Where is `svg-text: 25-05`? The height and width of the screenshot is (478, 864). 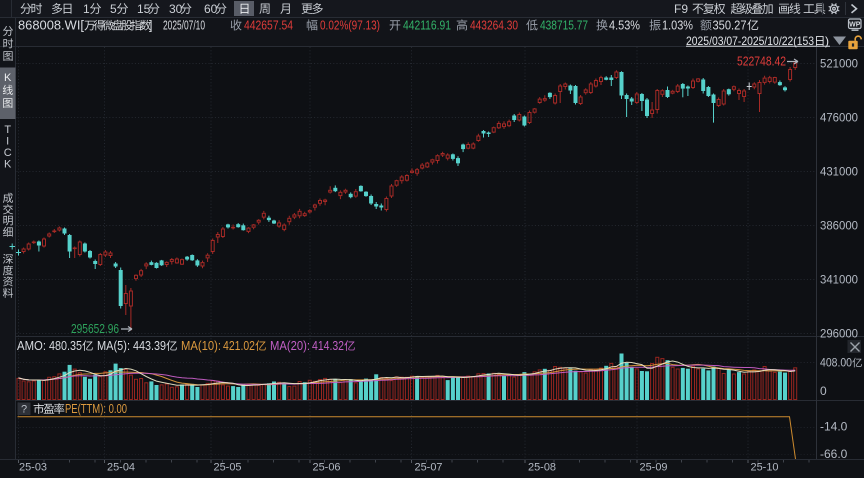
svg-text: 25-05 is located at coordinates (228, 468).